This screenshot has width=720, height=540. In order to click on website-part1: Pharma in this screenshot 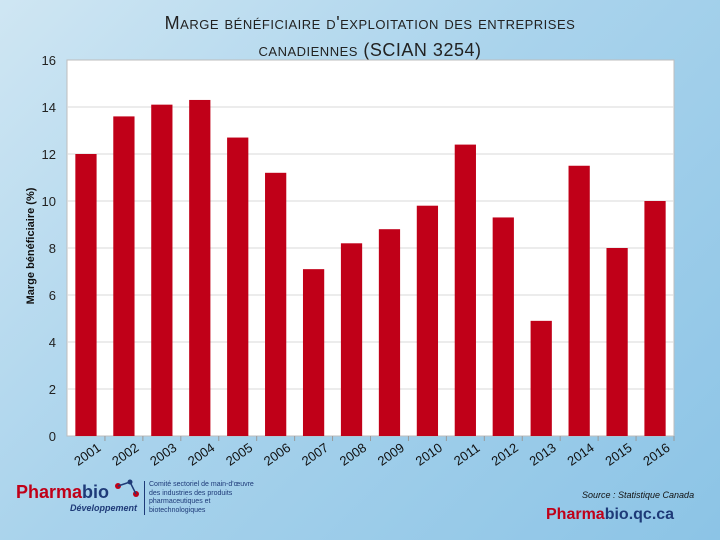, I will do `click(575, 514)`.